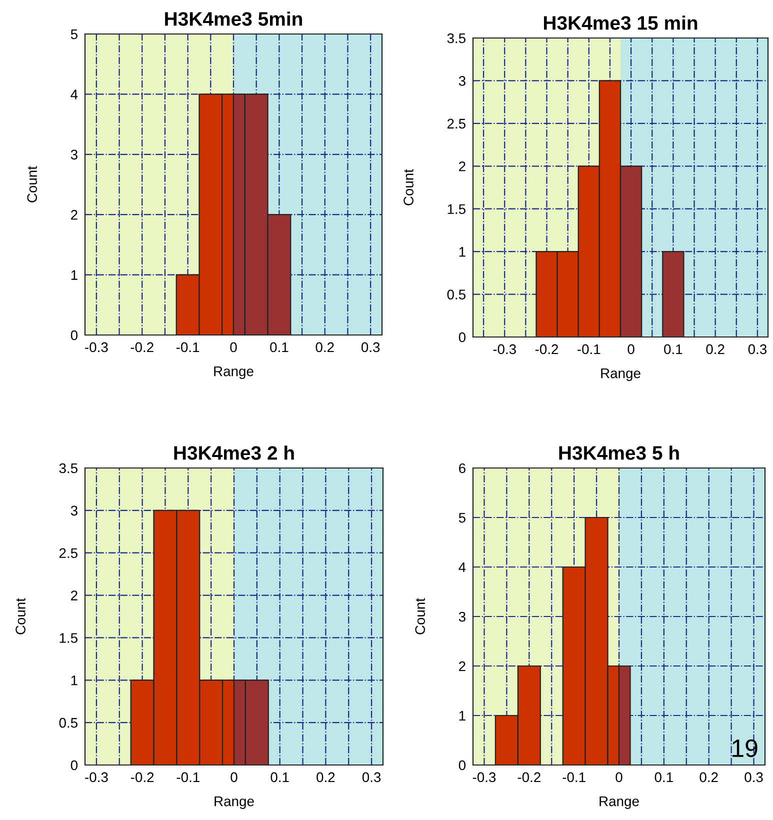 The width and height of the screenshot is (773, 820). Describe the element at coordinates (462, 468) in the screenshot. I see `y-tick-label: 6` at that location.